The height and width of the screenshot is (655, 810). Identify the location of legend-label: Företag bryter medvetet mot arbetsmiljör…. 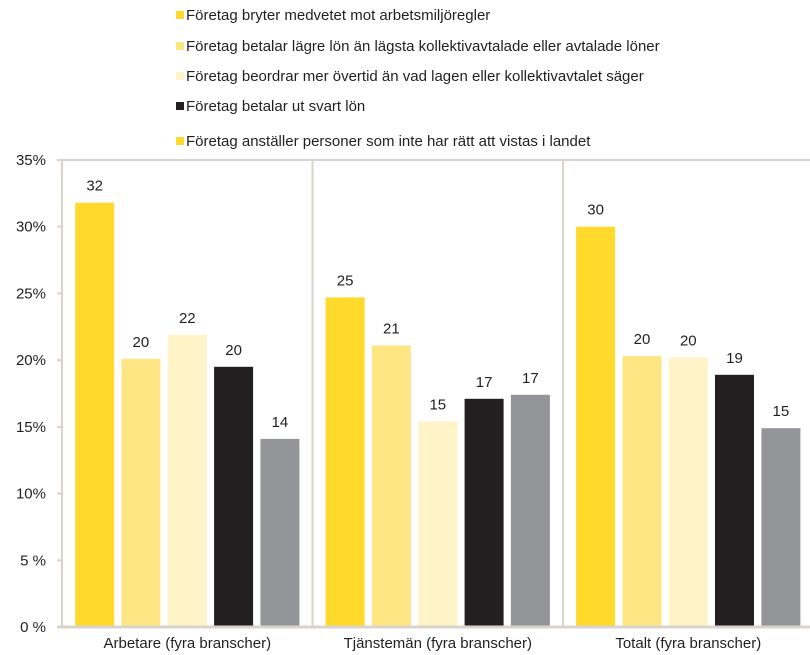
(338, 15).